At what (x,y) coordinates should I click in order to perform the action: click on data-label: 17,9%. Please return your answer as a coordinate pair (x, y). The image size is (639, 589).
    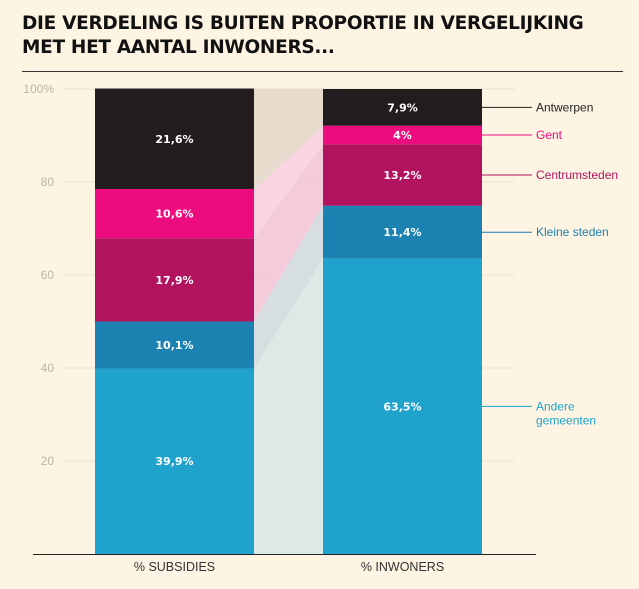
    Looking at the image, I should click on (174, 280).